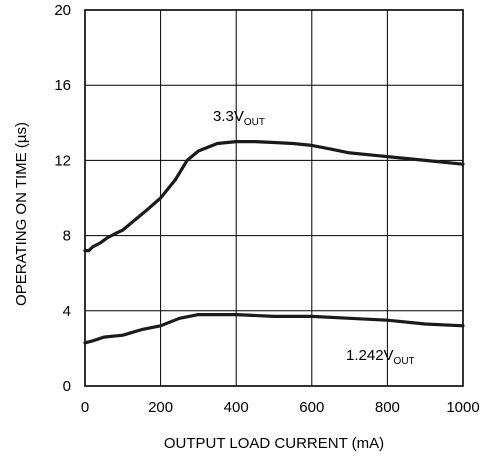  Describe the element at coordinates (239, 118) in the screenshot. I see `series-label-3v3: 3.3VOUT` at that location.